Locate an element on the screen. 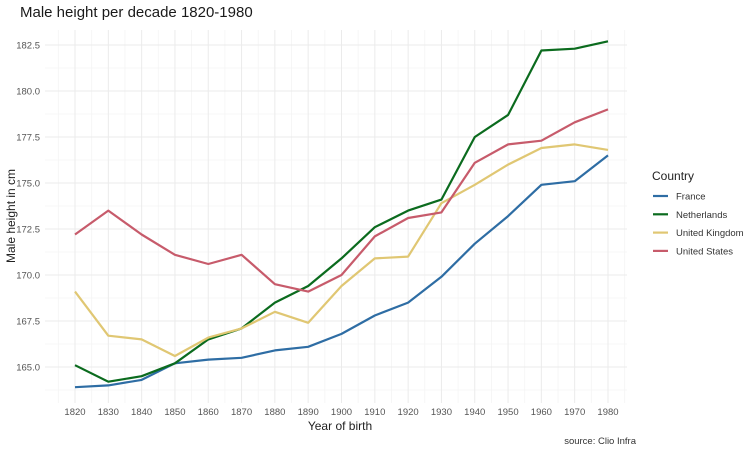  x-tick-label: 1960 is located at coordinates (541, 412).